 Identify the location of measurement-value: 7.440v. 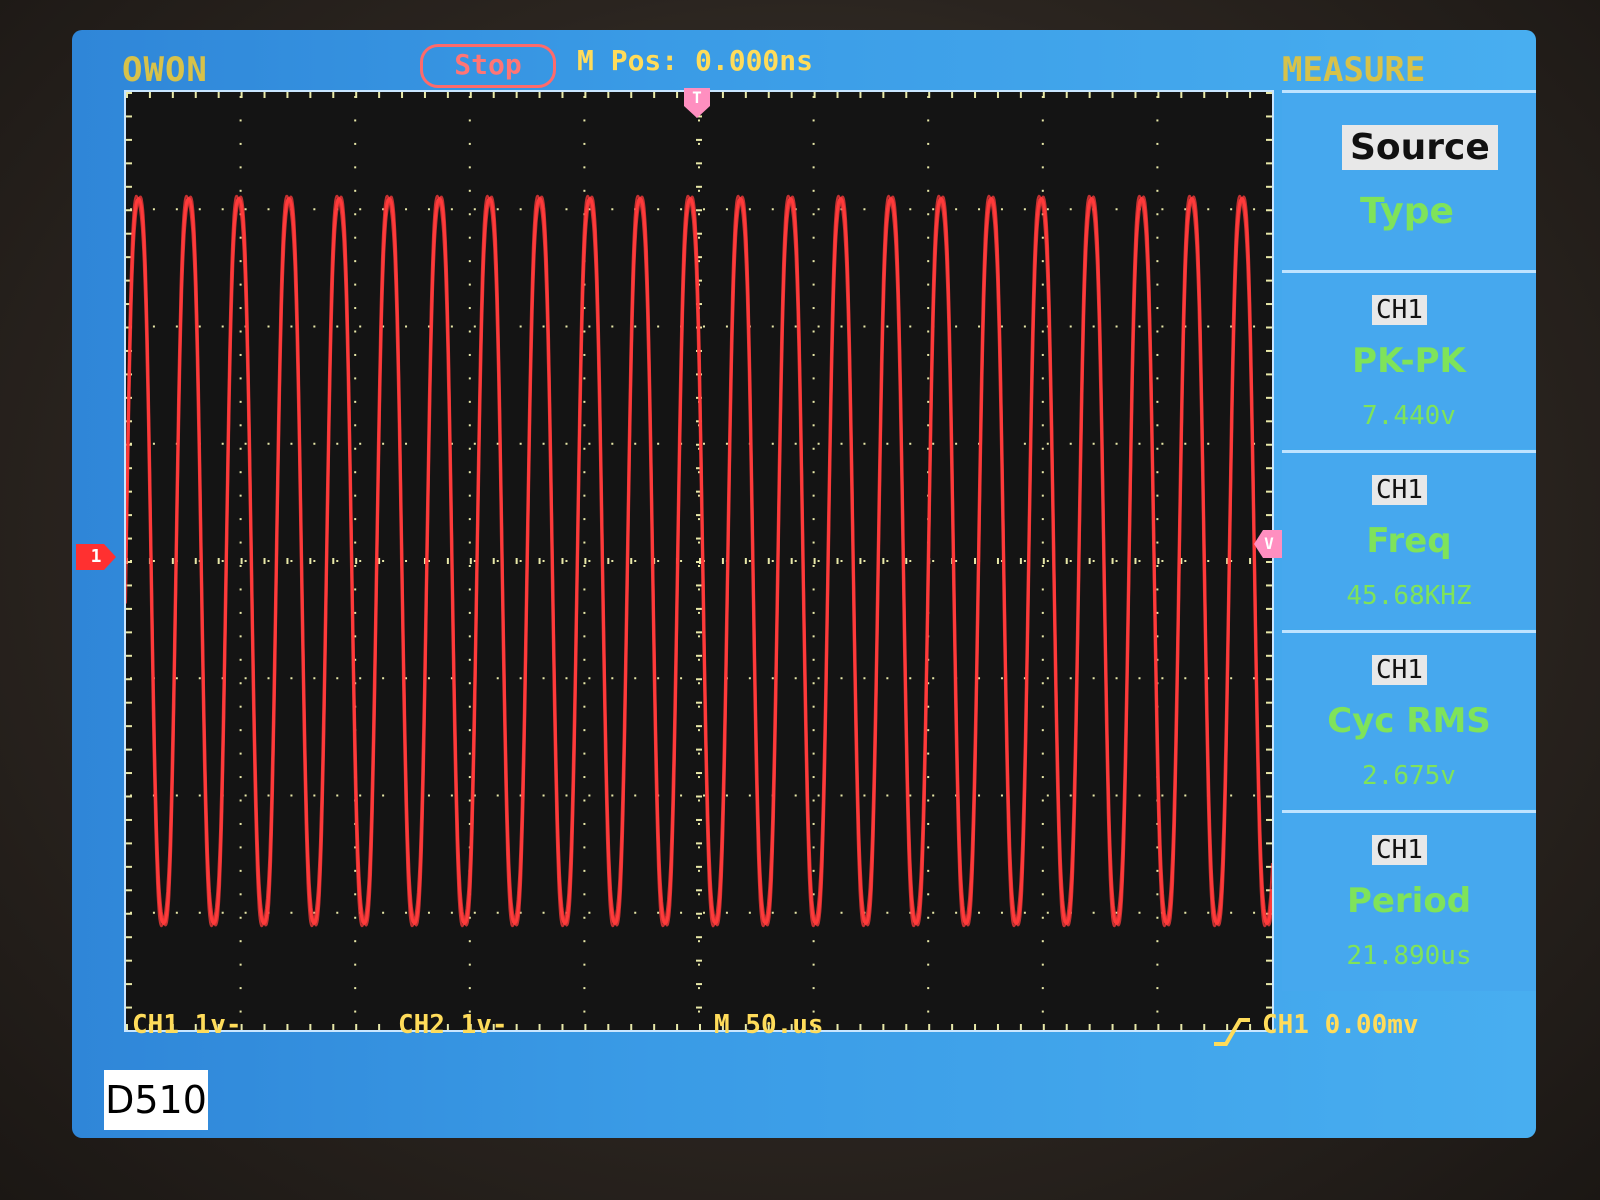
(1409, 416).